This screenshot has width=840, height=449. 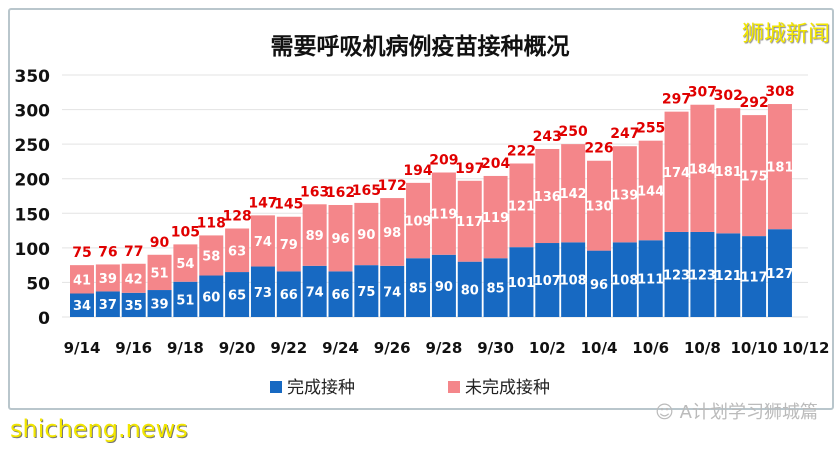 I want to click on bar-value-label: 54, so click(x=185, y=264).